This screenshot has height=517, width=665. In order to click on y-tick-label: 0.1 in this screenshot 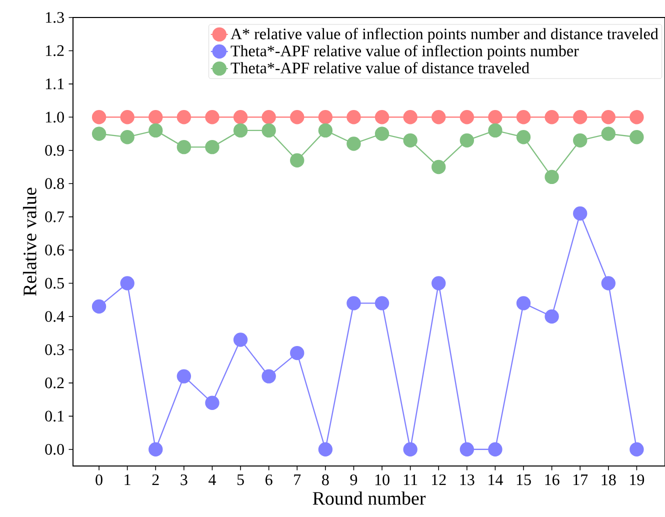, I will do `click(54, 416)`.